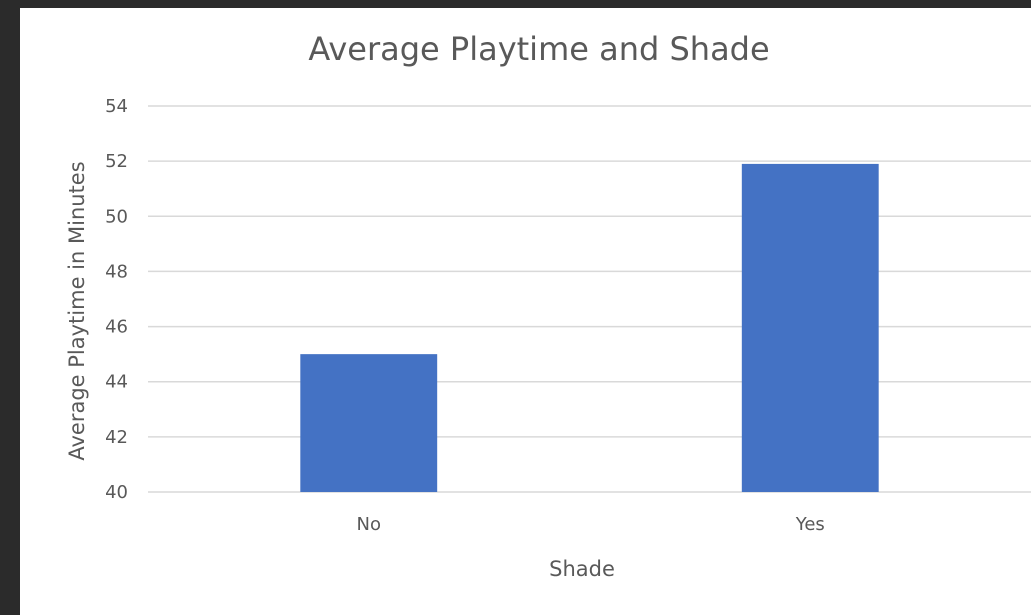 The width and height of the screenshot is (1031, 615). What do you see at coordinates (116, 216) in the screenshot?
I see `y-tick-label: 50` at bounding box center [116, 216].